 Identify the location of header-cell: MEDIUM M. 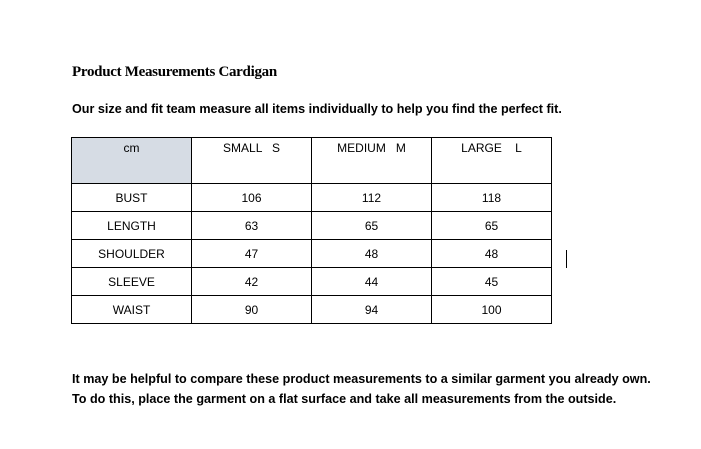
(371, 160).